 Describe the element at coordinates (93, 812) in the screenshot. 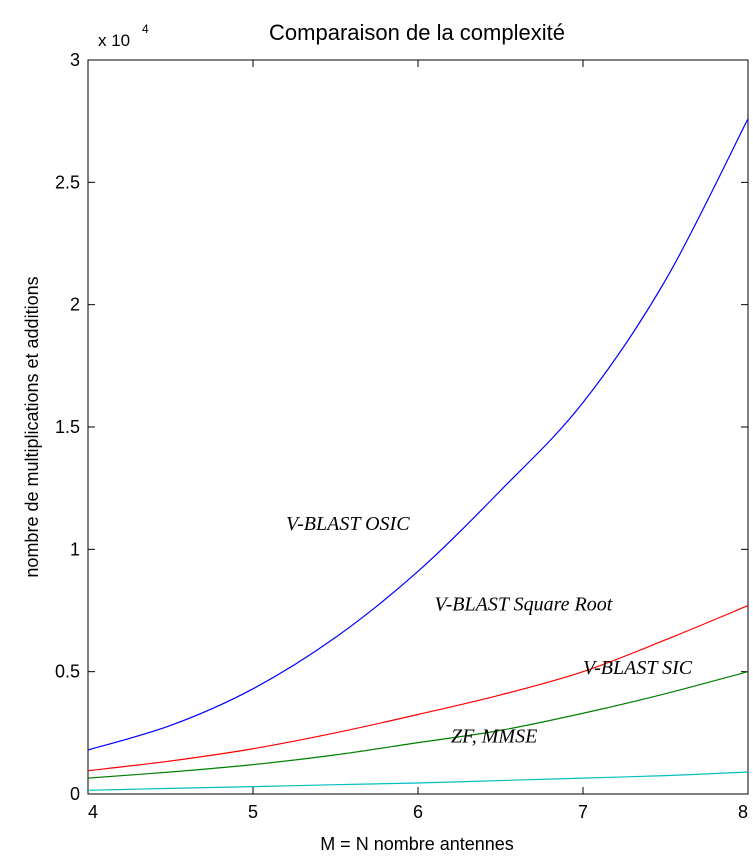

I see `x-tick-label: 4` at that location.